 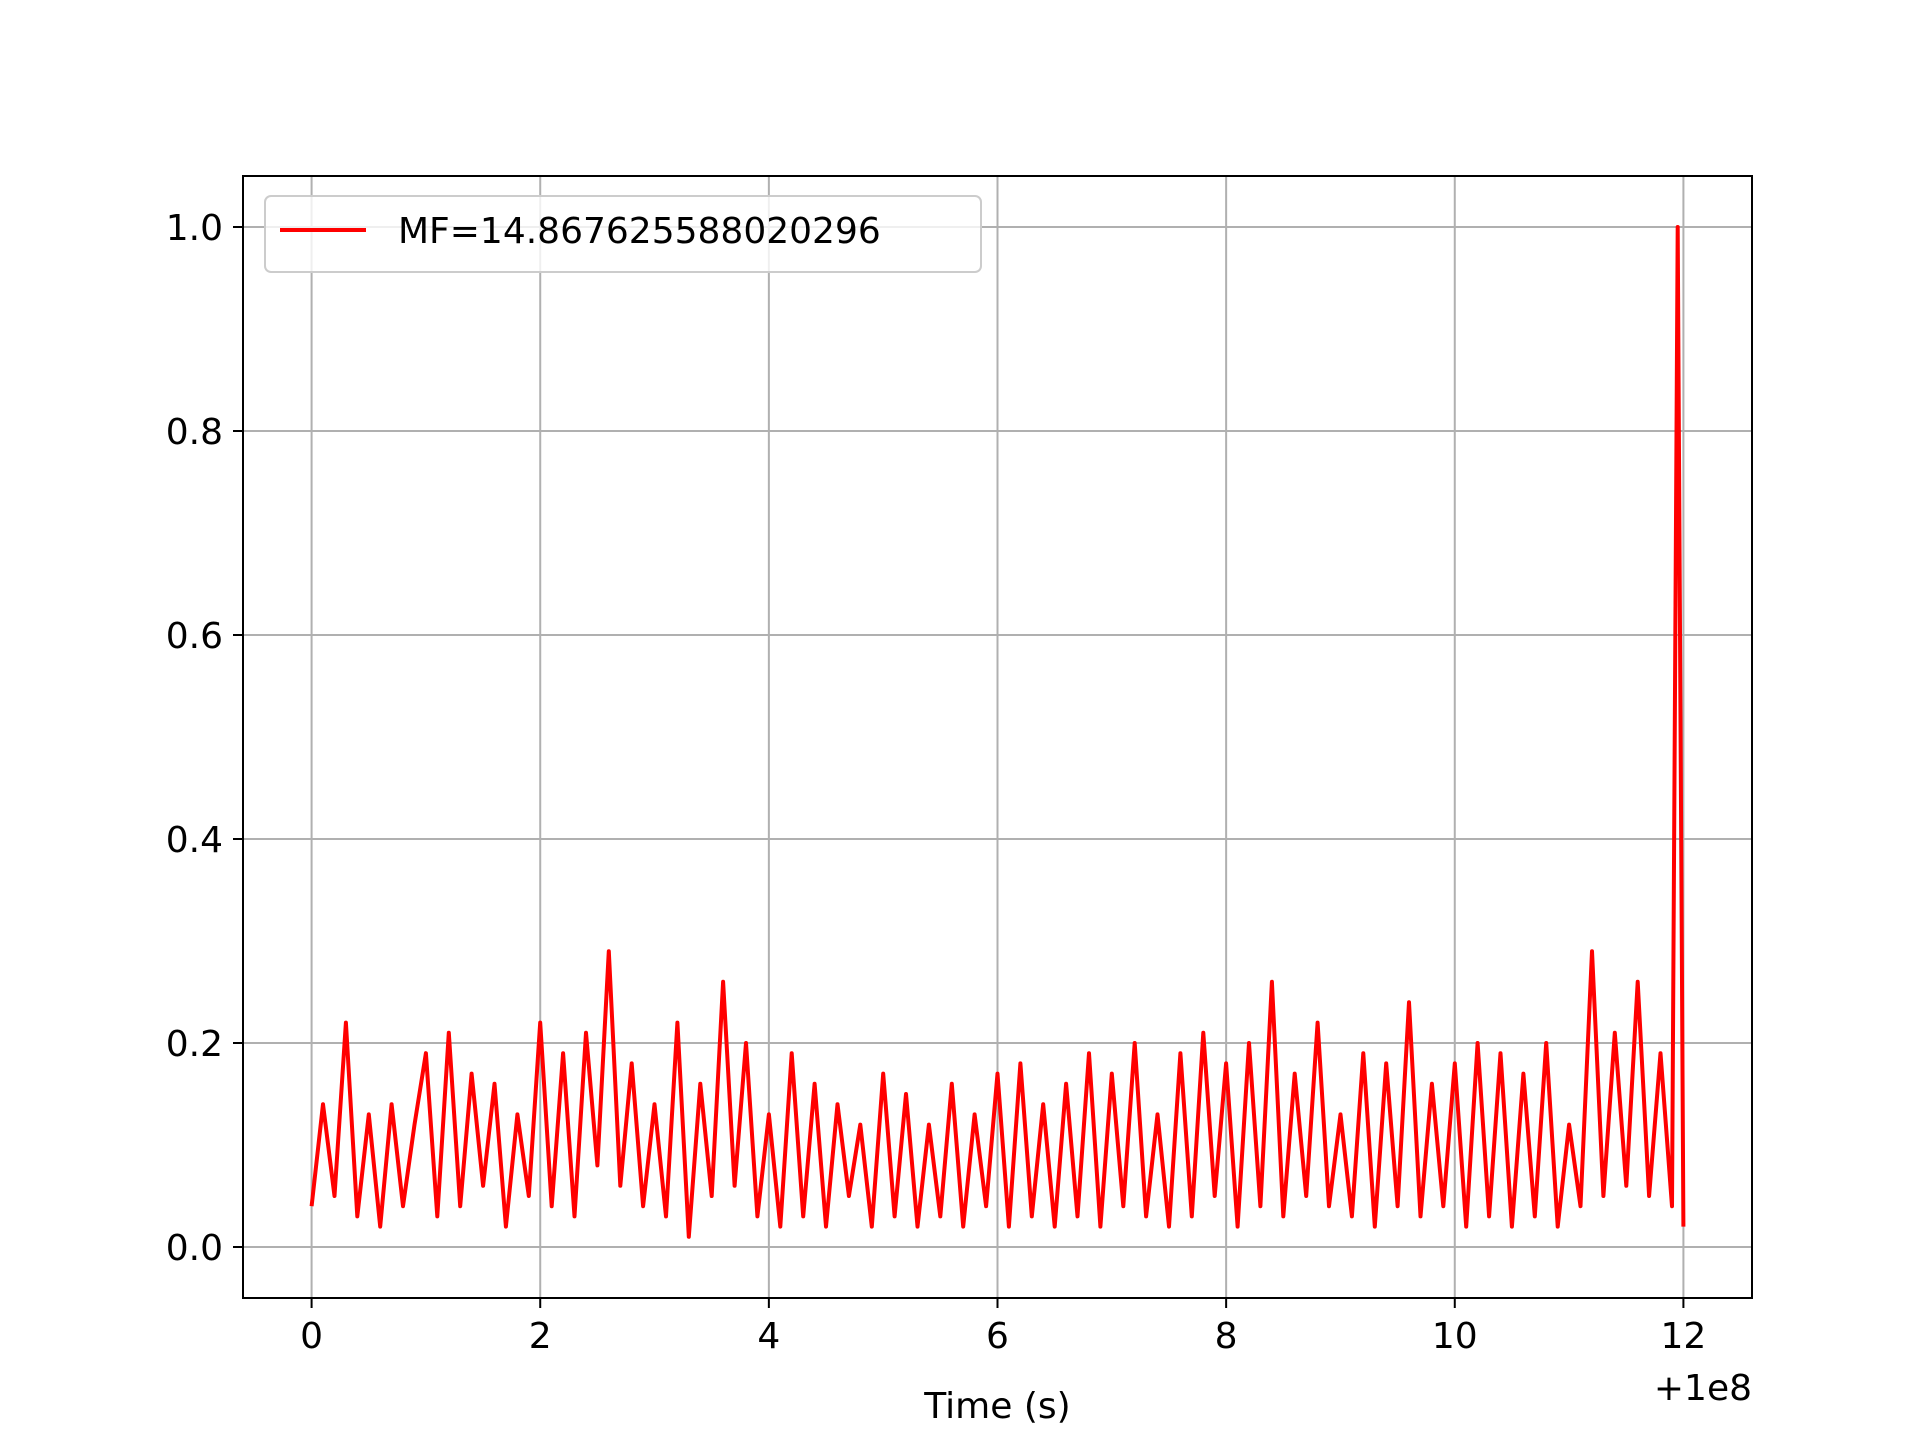 I want to click on x-tick-label: 10, so click(x=1455, y=1336).